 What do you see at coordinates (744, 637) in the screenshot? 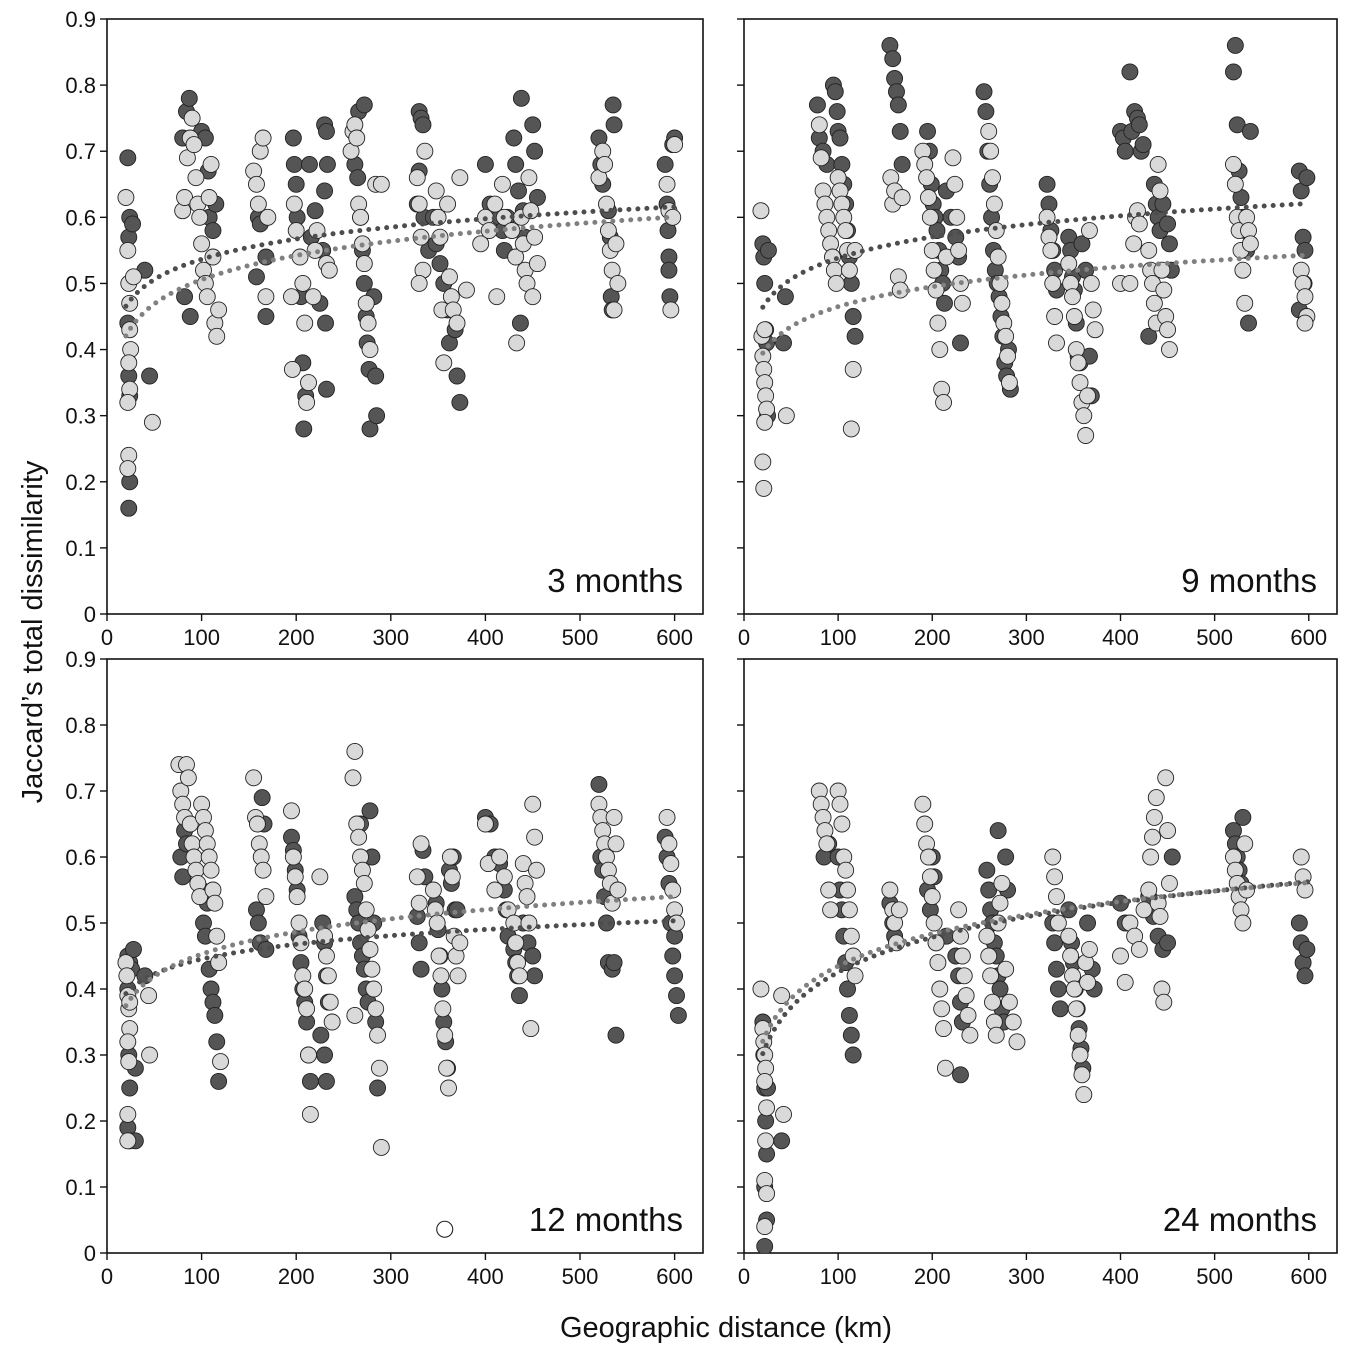
I see `x-tick-label: 0` at bounding box center [744, 637].